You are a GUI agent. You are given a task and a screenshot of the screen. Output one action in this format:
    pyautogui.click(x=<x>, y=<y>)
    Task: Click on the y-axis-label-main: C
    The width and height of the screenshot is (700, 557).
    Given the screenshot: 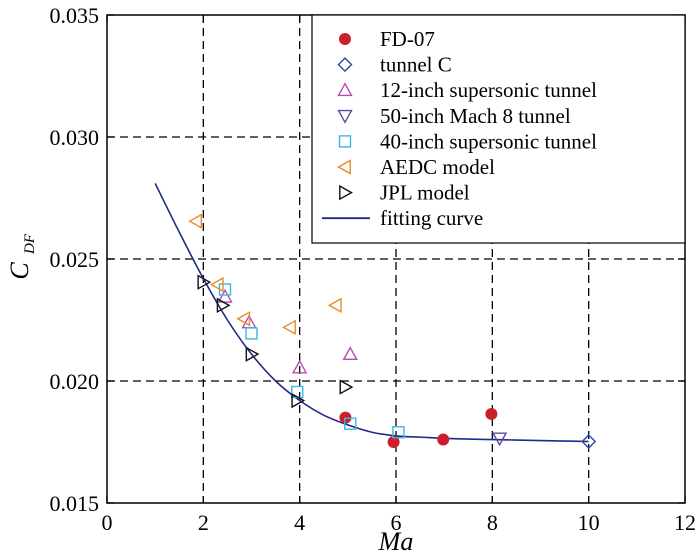 What is the action you would take?
    pyautogui.click(x=19, y=271)
    